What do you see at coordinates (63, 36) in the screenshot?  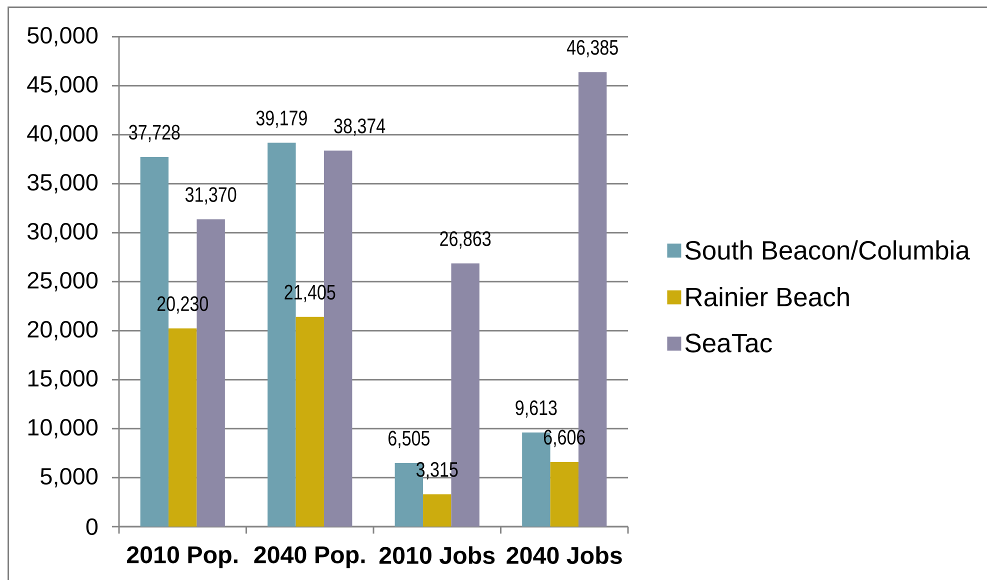 I see `y-tick-label: 50,000` at bounding box center [63, 36].